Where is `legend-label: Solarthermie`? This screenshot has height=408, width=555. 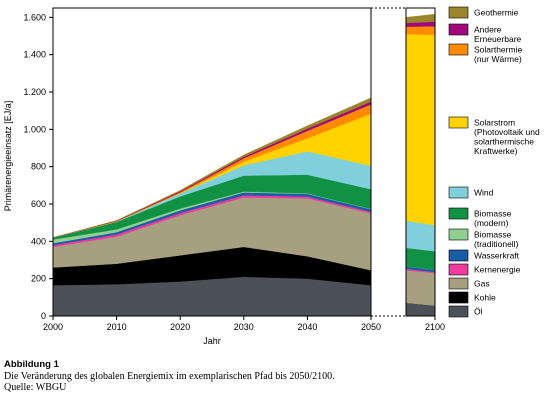
legend-label: Solarthermie is located at coordinates (498, 50).